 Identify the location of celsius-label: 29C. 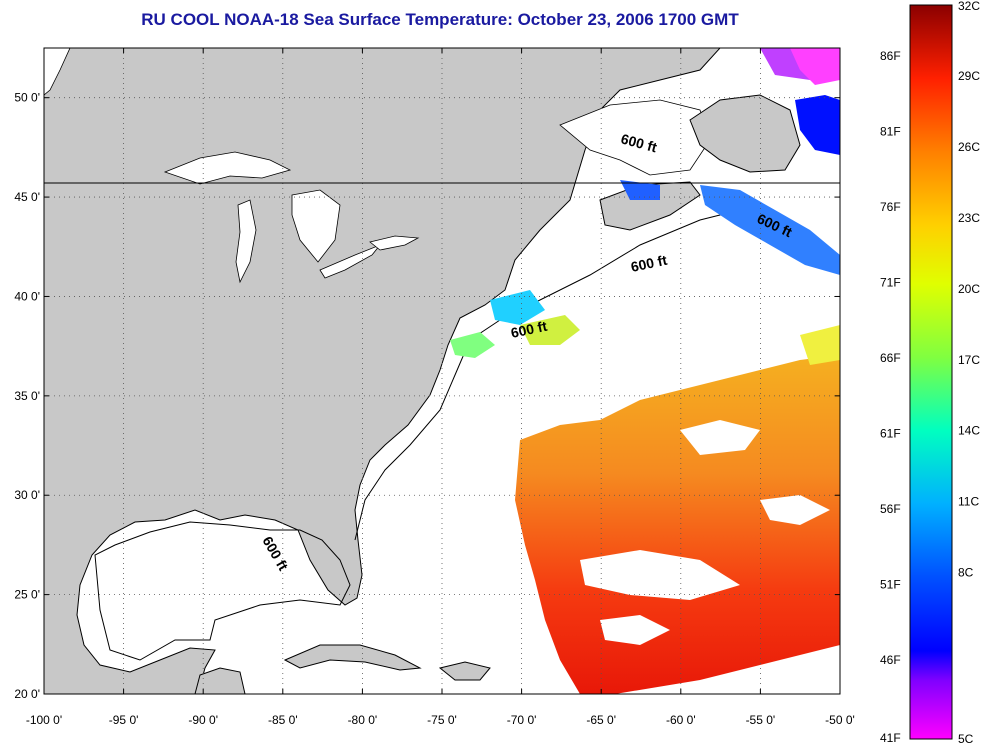
(969, 76).